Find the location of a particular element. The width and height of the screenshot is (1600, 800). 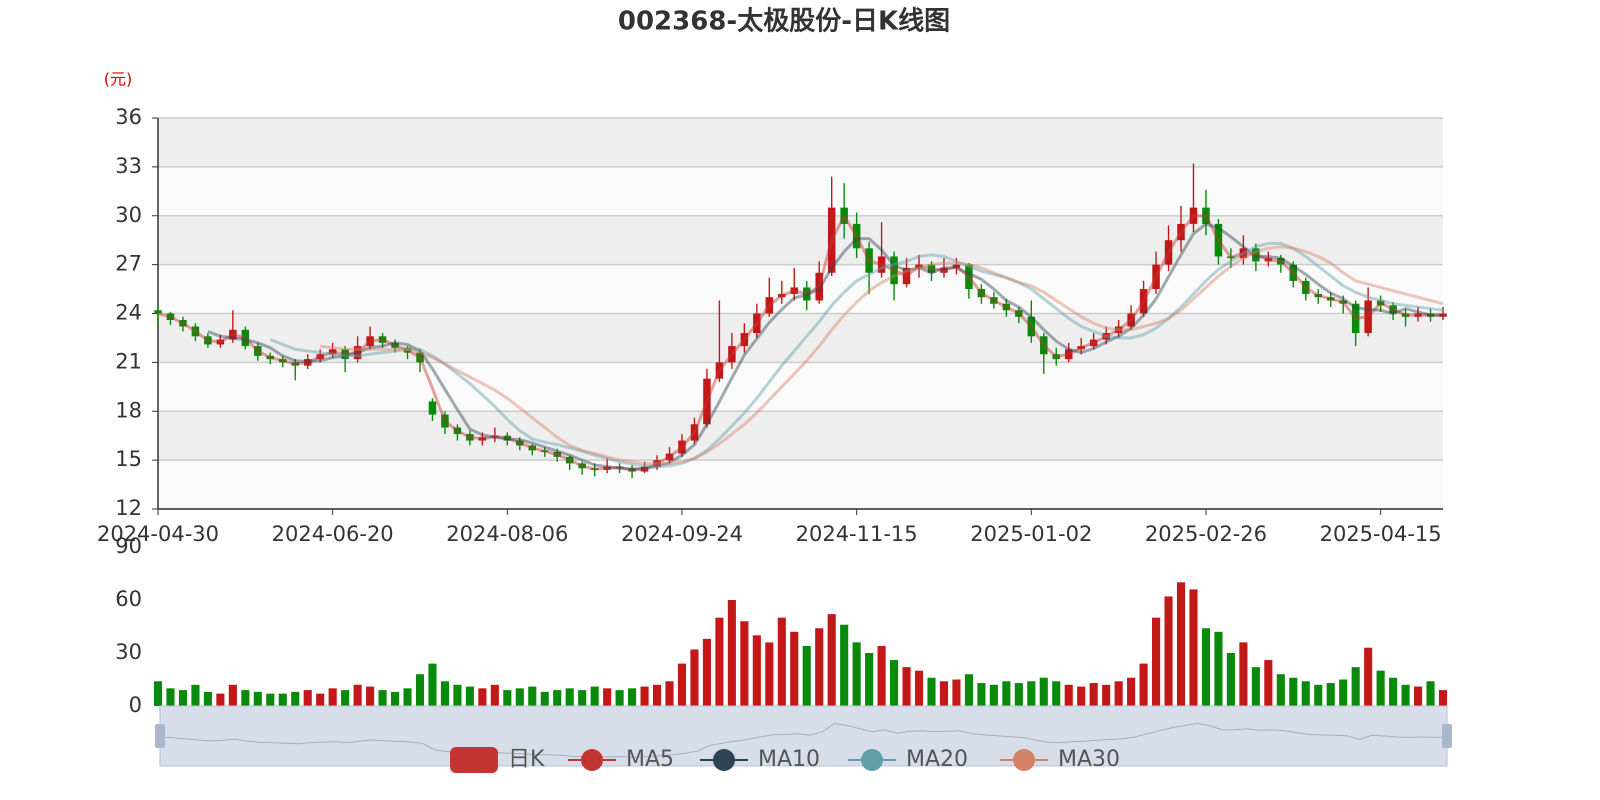

legend-label: MA5 is located at coordinates (650, 759).